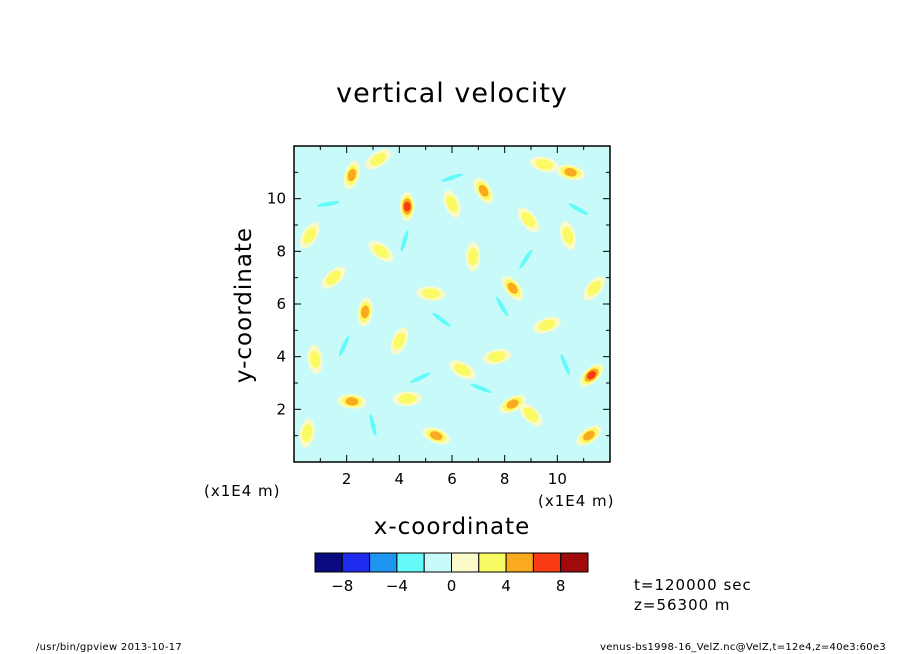 Image resolution: width=904 pixels, height=654 pixels. What do you see at coordinates (244, 305) in the screenshot?
I see `y-axis-title: y-coordinate` at bounding box center [244, 305].